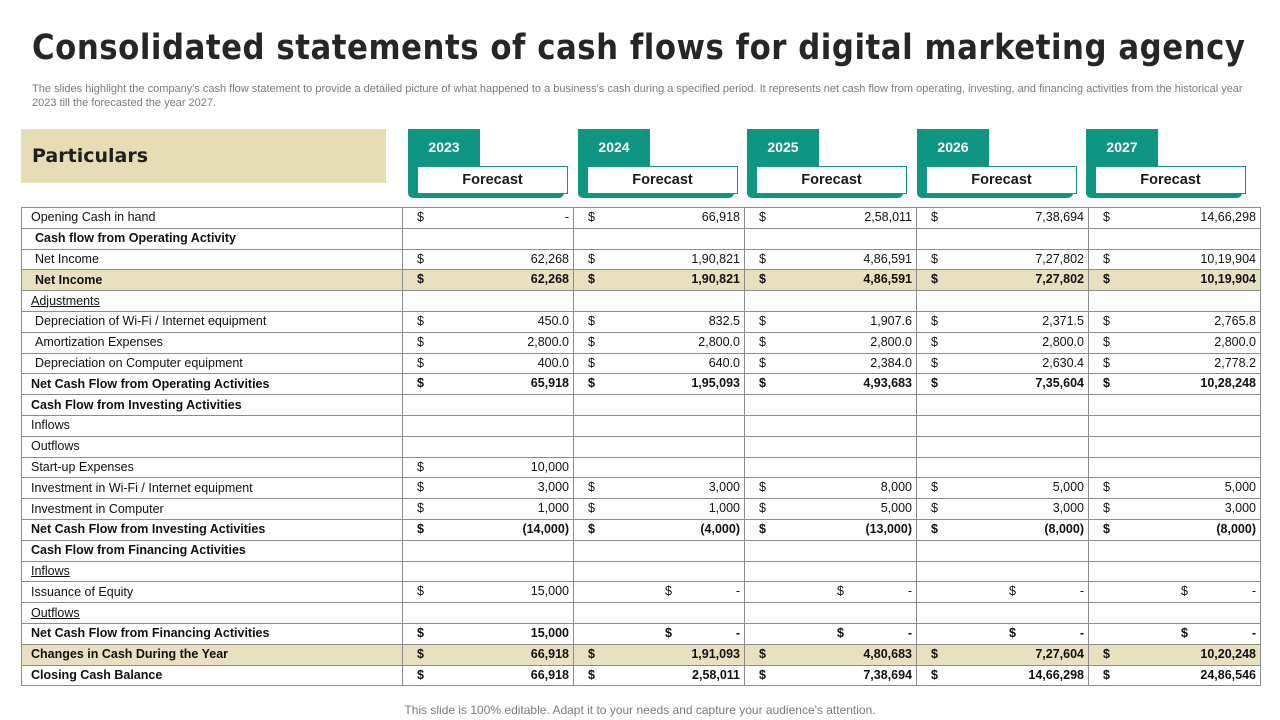 The width and height of the screenshot is (1280, 720). Describe the element at coordinates (1001, 180) in the screenshot. I see `forecast-label: Forecast` at that location.